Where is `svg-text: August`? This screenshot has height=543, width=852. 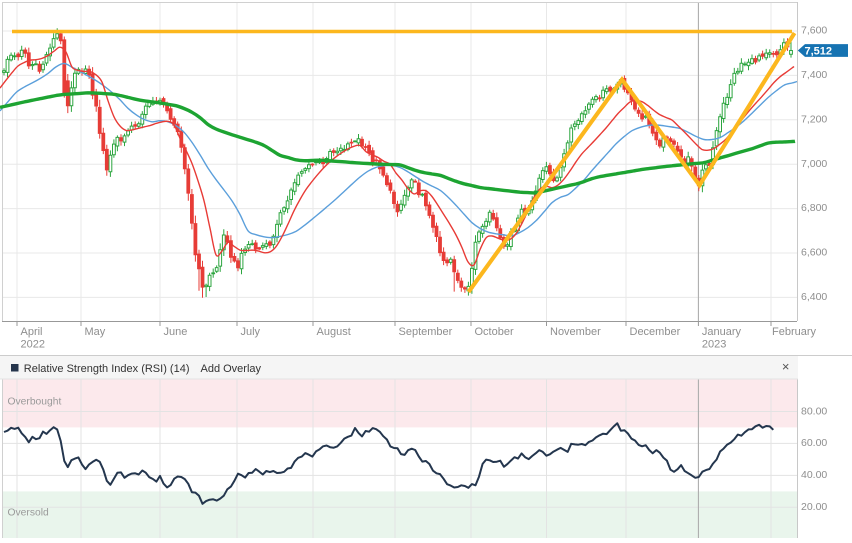
svg-text: August is located at coordinates (334, 332).